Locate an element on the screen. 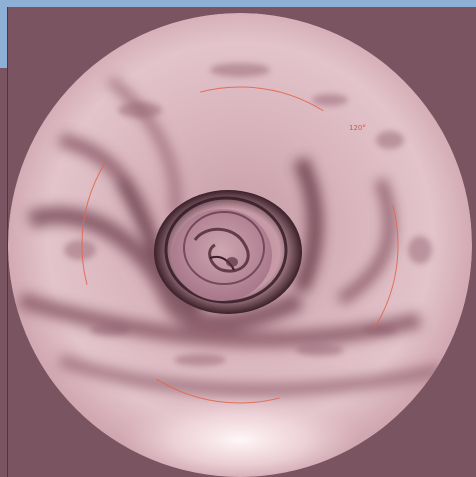 The height and width of the screenshot is (477, 476). side-panel-tab is located at coordinates (3, 37).